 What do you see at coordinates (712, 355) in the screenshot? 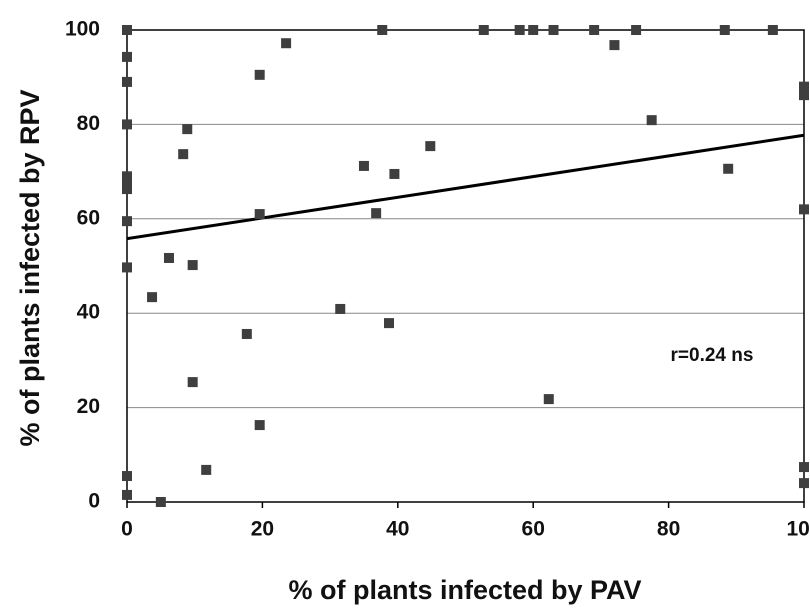
I see `annotation: r=0.24 ns` at bounding box center [712, 355].